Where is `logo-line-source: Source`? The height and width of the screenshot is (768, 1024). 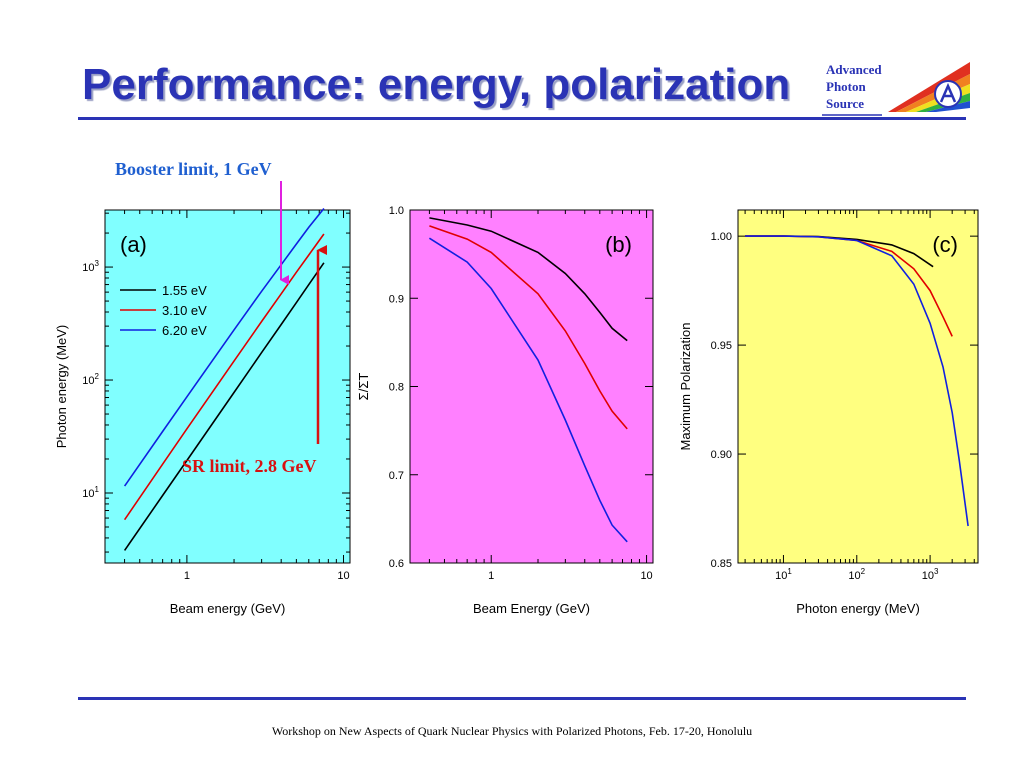
logo-line-source: Source is located at coordinates (845, 103).